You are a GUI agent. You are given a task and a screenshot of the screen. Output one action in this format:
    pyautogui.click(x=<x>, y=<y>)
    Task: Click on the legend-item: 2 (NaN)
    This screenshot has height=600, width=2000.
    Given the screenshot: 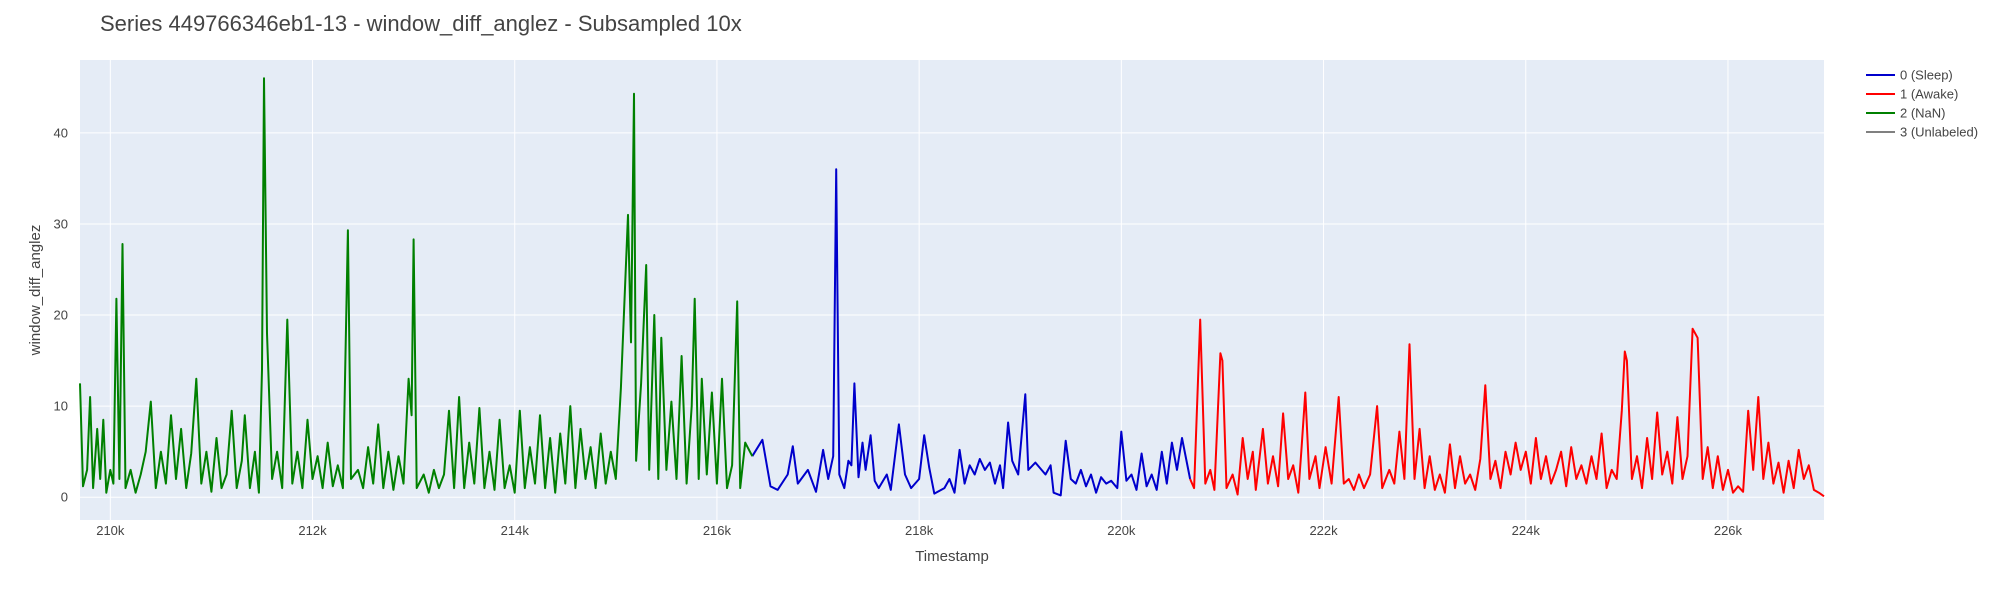 What is the action you would take?
    pyautogui.click(x=1906, y=113)
    